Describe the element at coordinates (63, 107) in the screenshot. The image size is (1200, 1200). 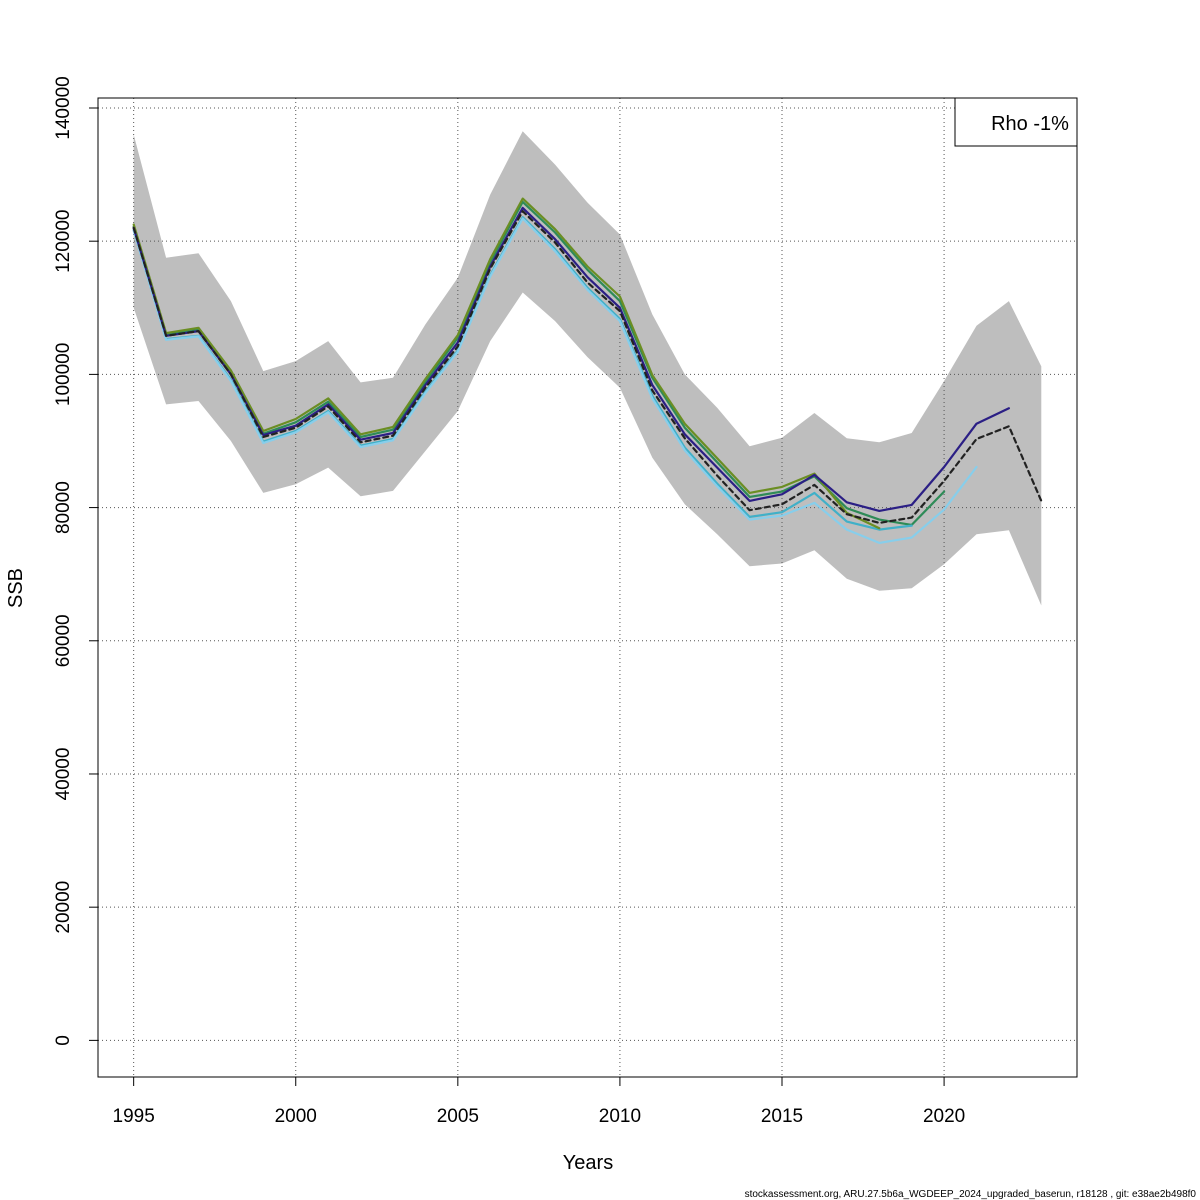
I see `y-tick-label-140000: 140000` at that location.